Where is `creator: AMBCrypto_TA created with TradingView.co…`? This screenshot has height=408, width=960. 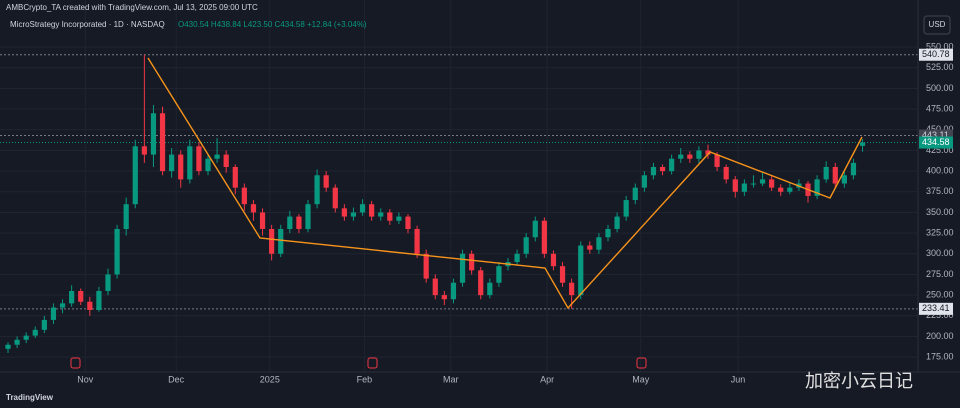
creator: AMBCrypto_TA created with TradingView.co… is located at coordinates (132, 7).